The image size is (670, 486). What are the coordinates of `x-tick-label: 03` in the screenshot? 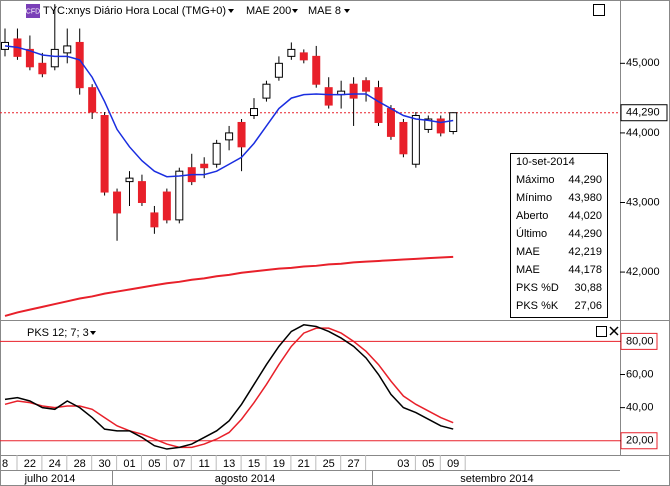 It's located at (403, 464).